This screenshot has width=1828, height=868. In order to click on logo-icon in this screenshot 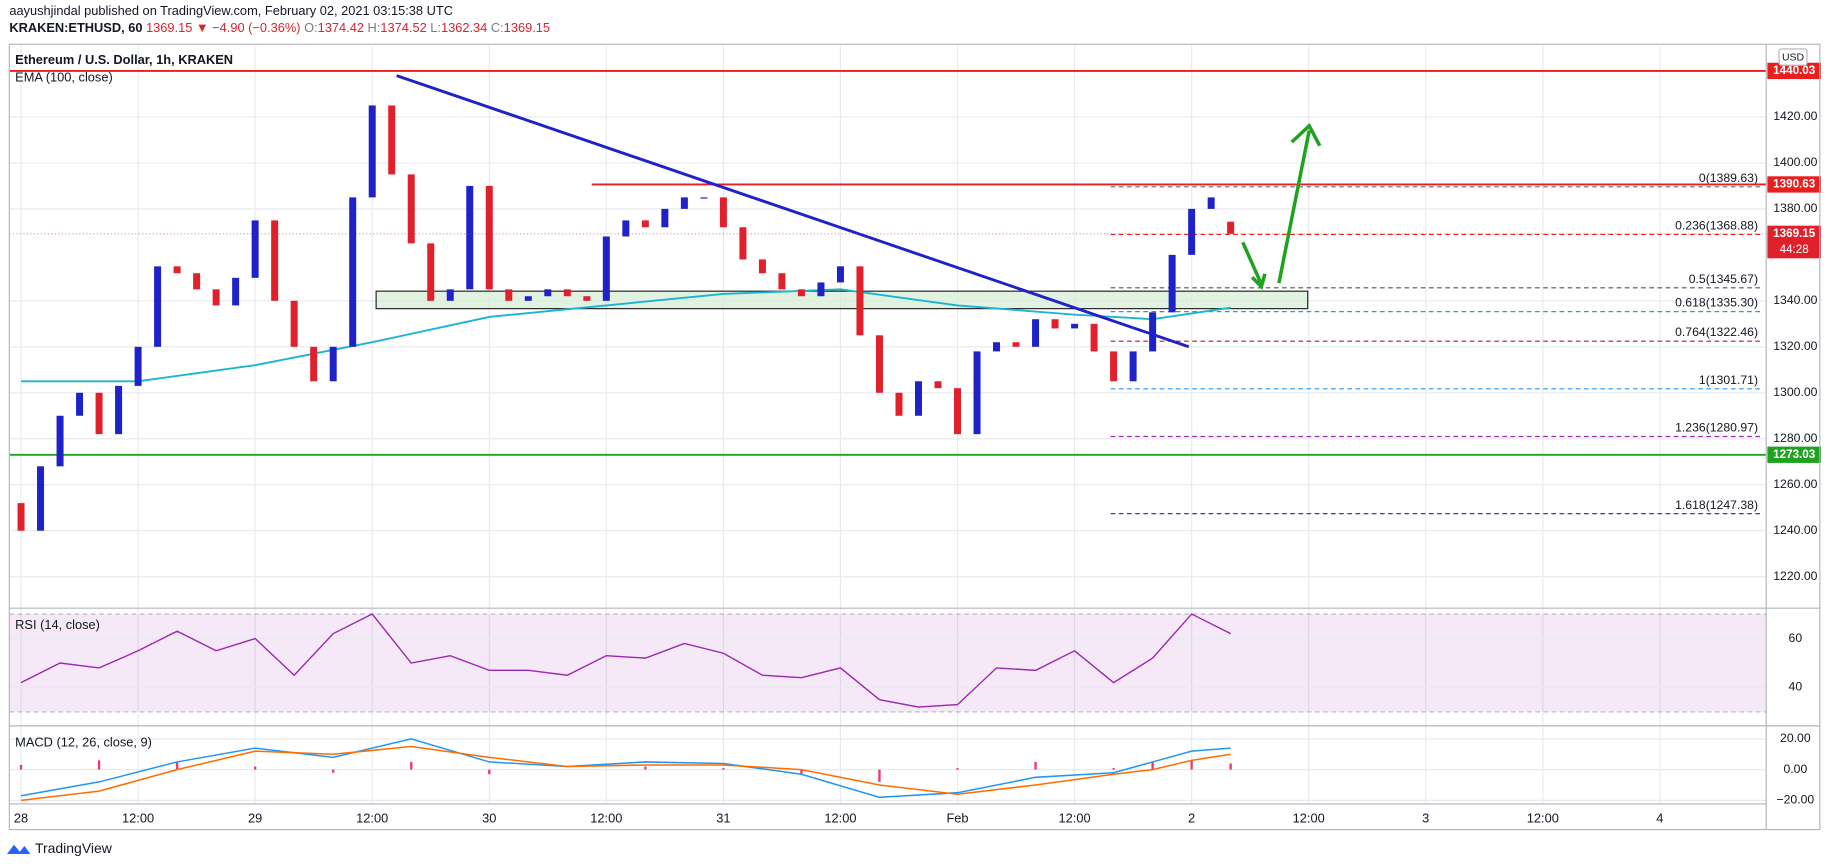, I will do `click(18, 849)`.